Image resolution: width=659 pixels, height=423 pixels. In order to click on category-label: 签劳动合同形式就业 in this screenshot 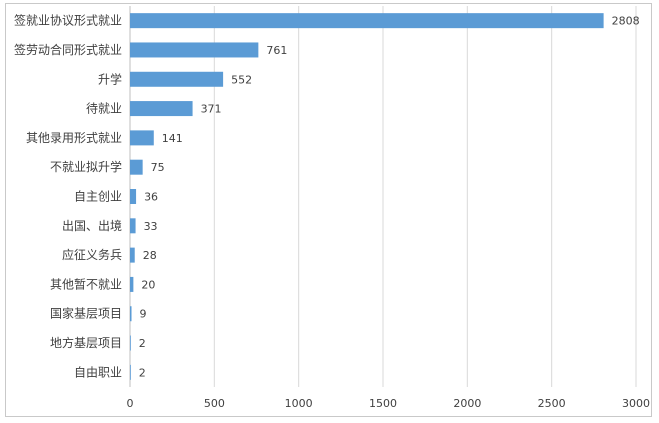, I will do `click(68, 49)`.